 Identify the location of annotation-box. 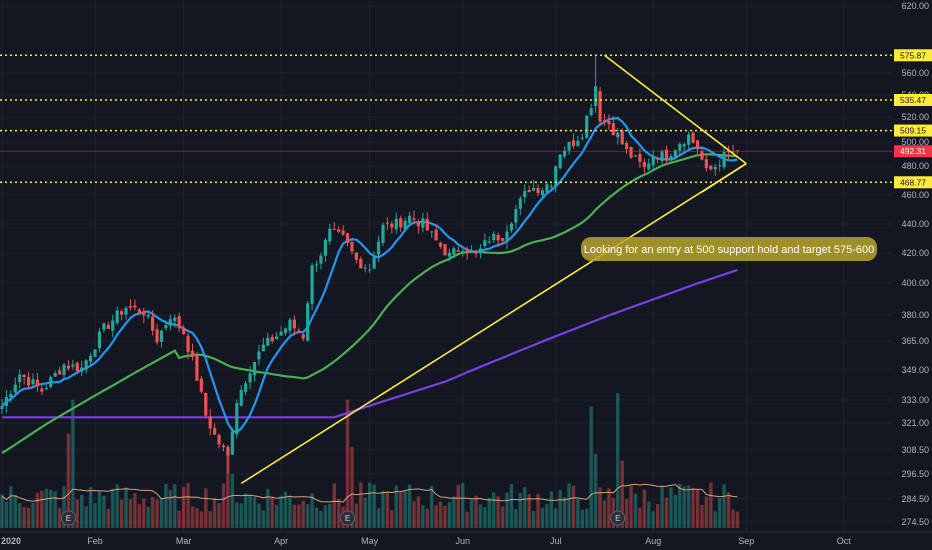
(729, 249).